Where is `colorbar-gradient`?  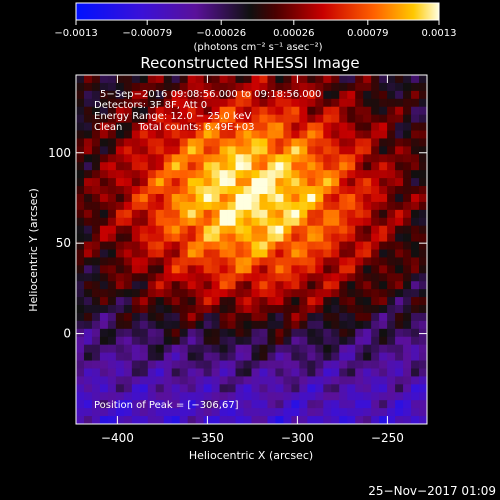 colorbar-gradient is located at coordinates (257, 11).